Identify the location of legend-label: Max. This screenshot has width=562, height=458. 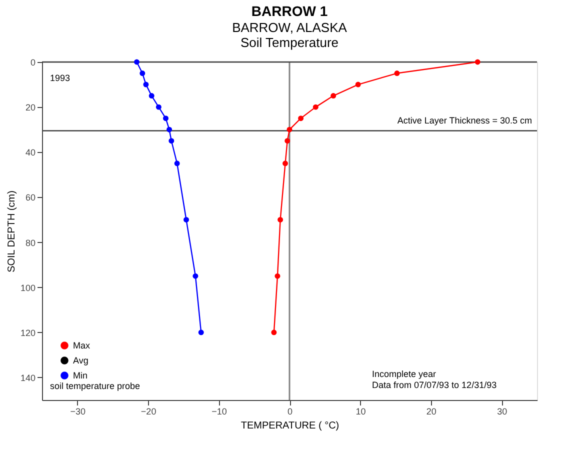
(81, 345).